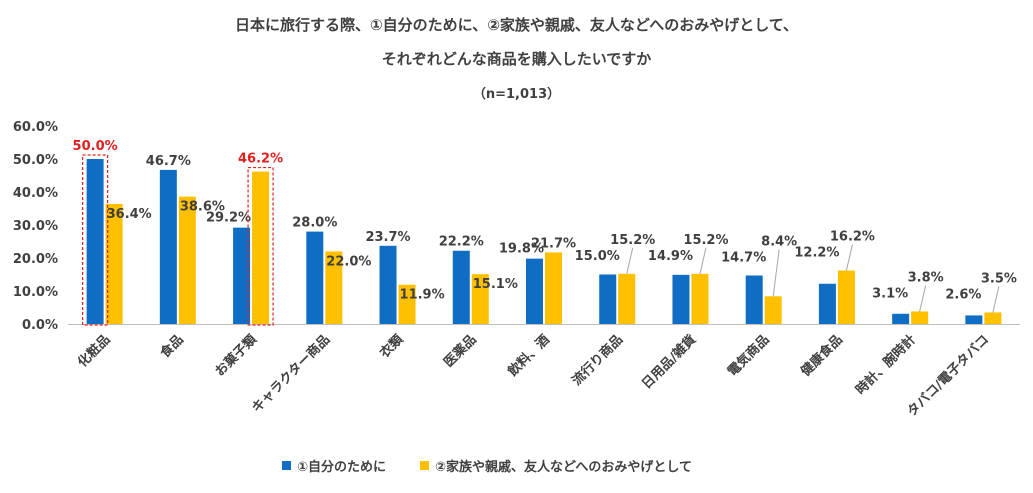 This screenshot has height=493, width=1033. I want to click on chart-subtitle: （n=1,013）, so click(516, 94).